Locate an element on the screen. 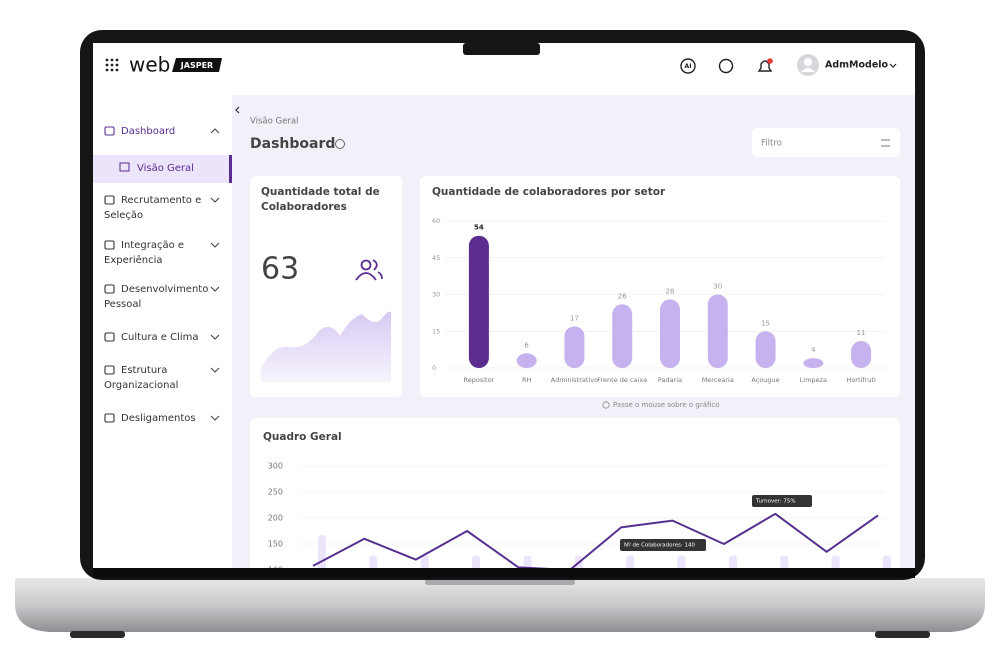 This screenshot has height=670, width=1000. sidebar-item: Organizacional is located at coordinates (141, 385).